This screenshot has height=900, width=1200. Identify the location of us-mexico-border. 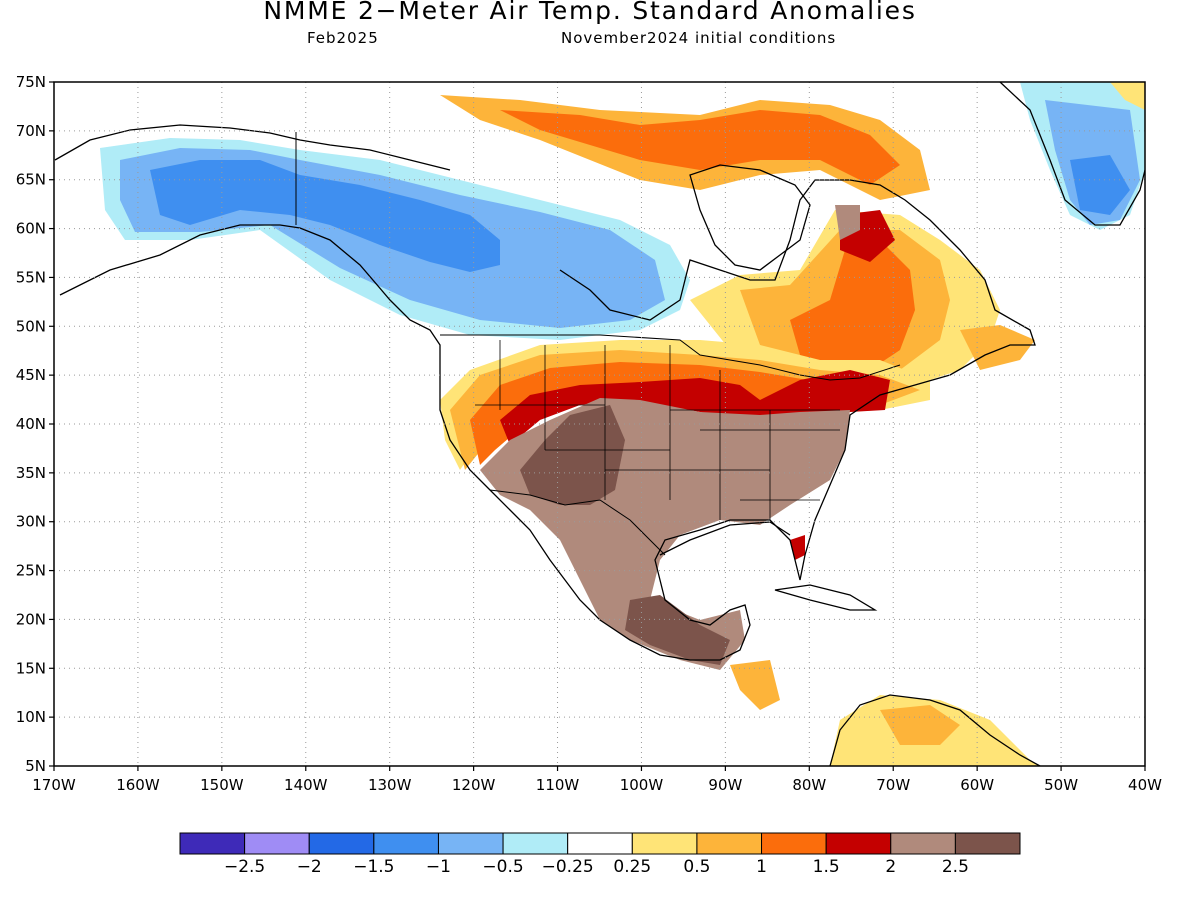
(577, 522).